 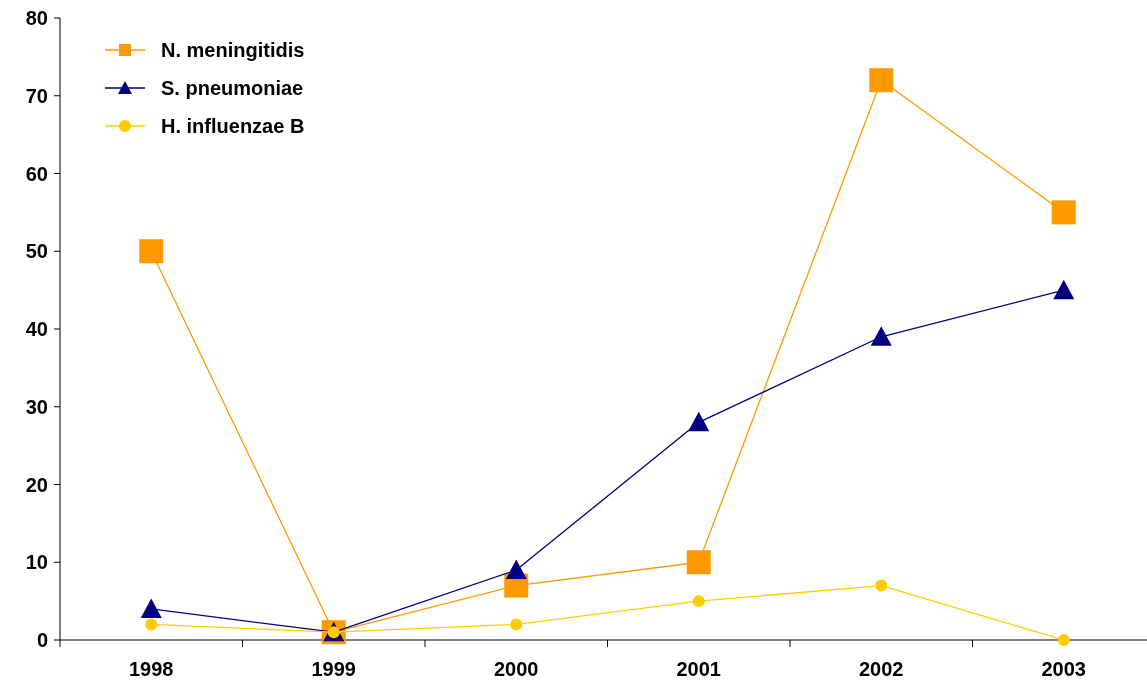 What do you see at coordinates (232, 88) in the screenshot?
I see `legend-label: S. pneumoniae` at bounding box center [232, 88].